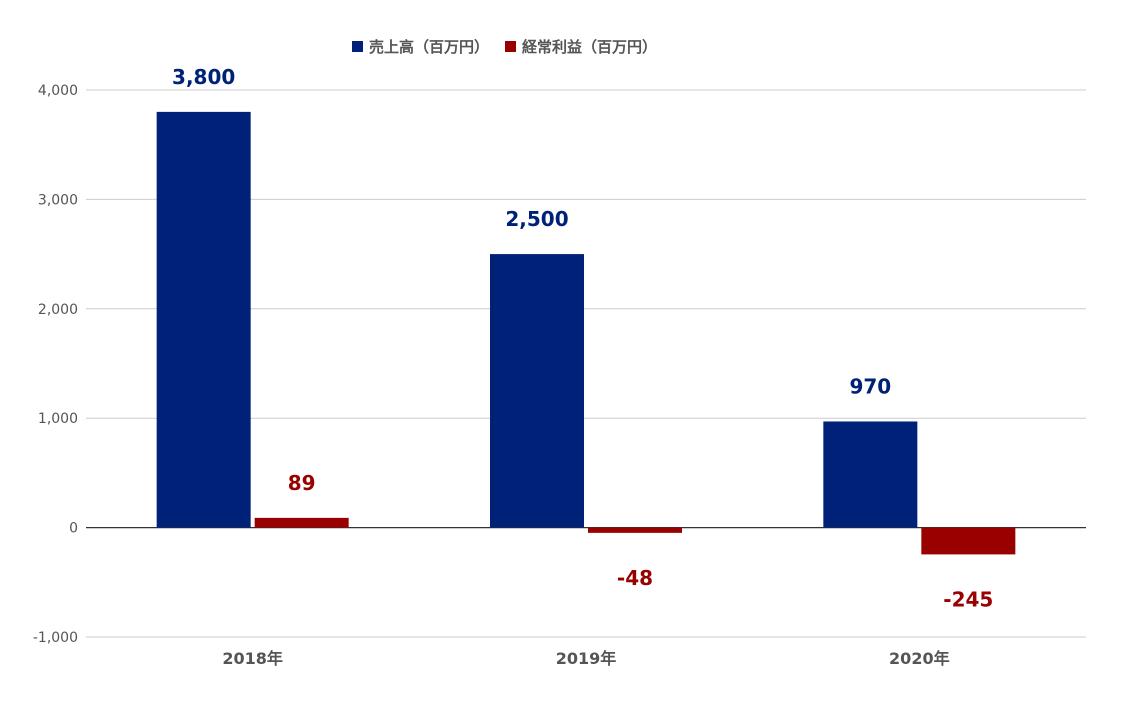 The width and height of the screenshot is (1122, 703). I want to click on legend-item-profit: 経常利益（百万円）, so click(581, 46).